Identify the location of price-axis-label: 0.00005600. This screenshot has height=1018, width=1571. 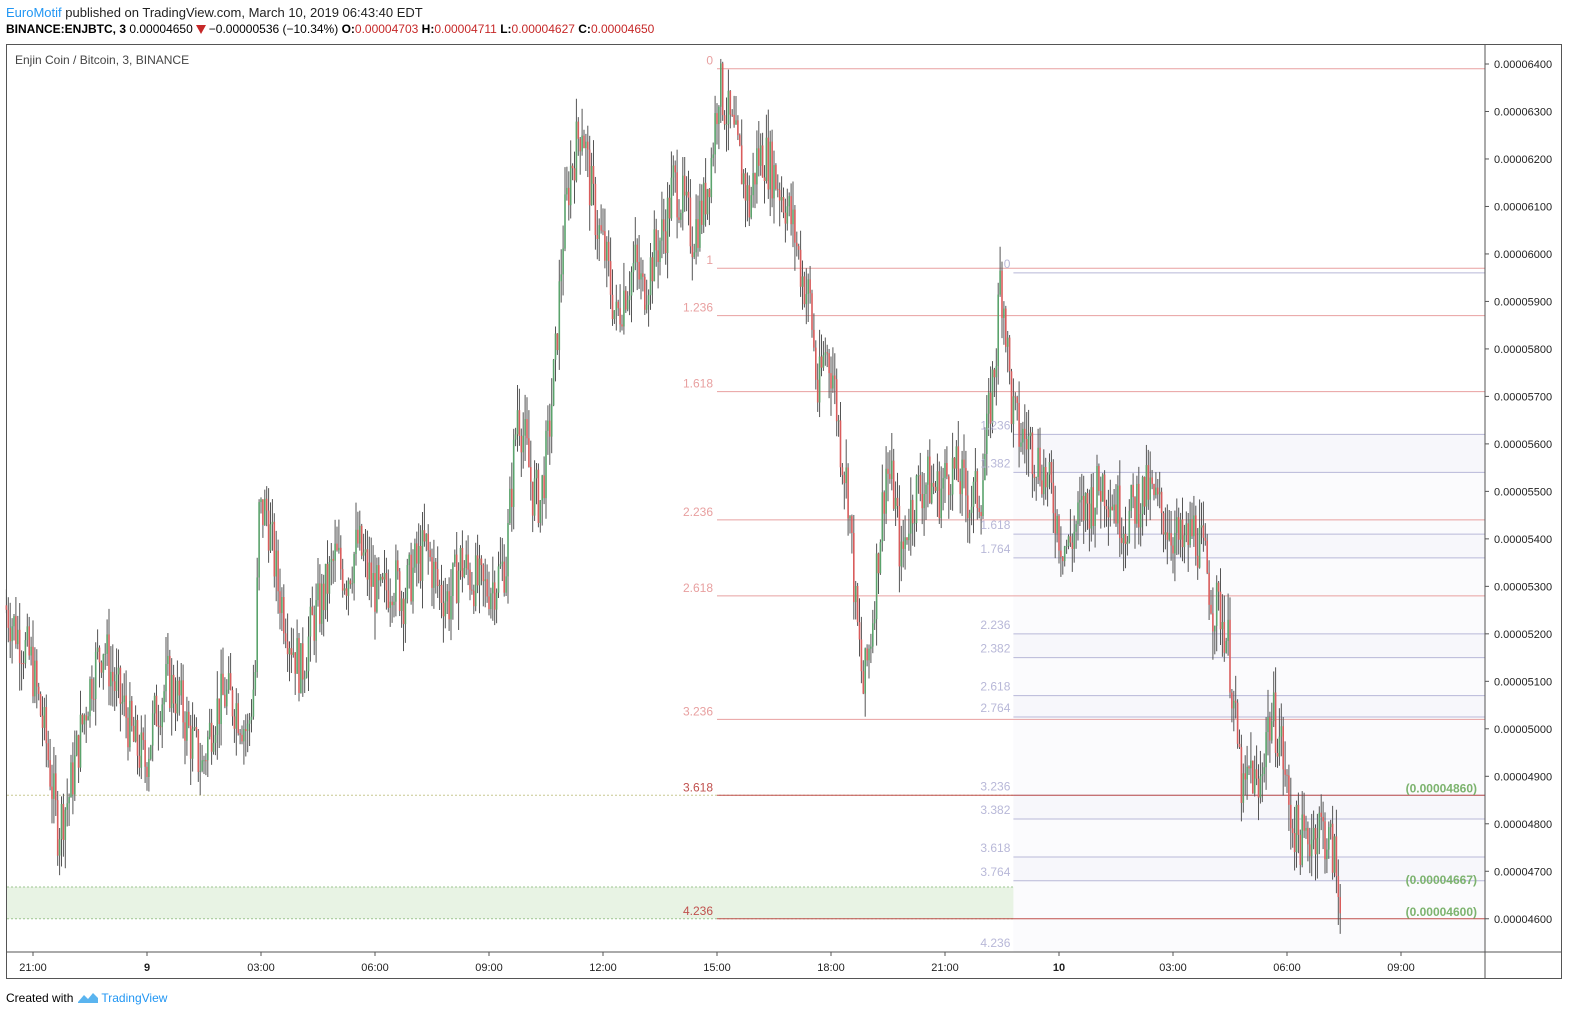
(1523, 445).